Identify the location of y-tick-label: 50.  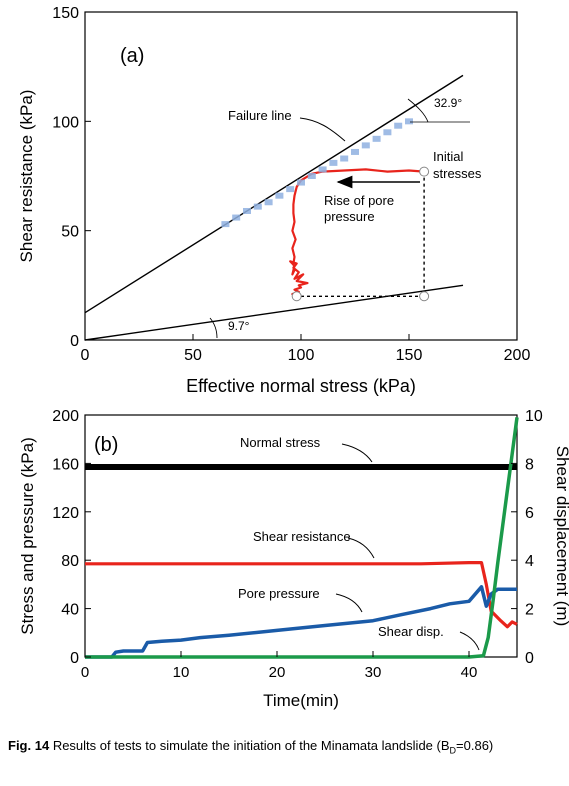
(70, 232).